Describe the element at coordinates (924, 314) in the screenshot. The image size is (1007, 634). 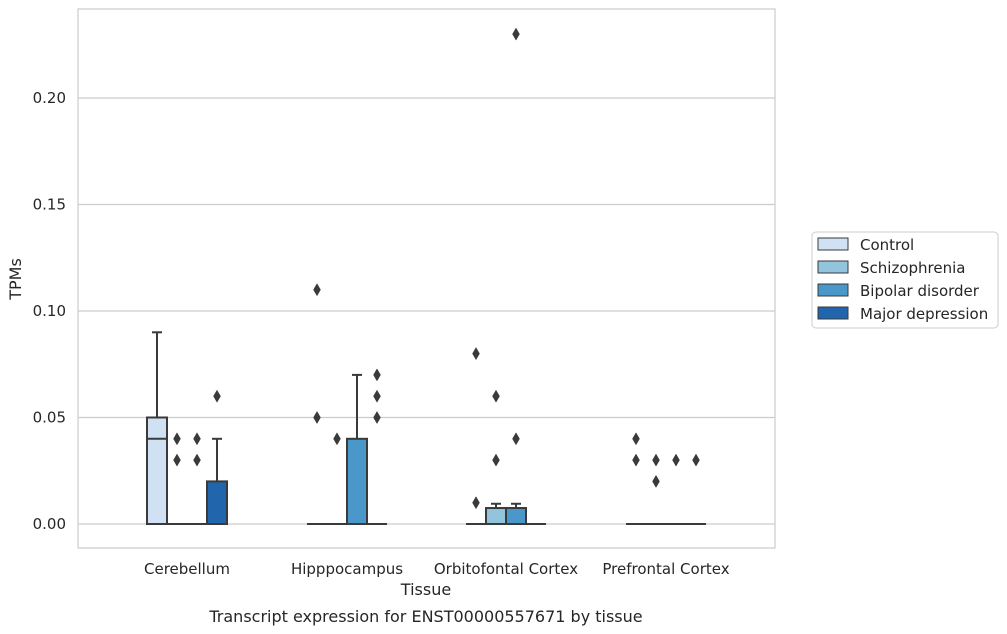
I see `legend-label: Major depression` at that location.